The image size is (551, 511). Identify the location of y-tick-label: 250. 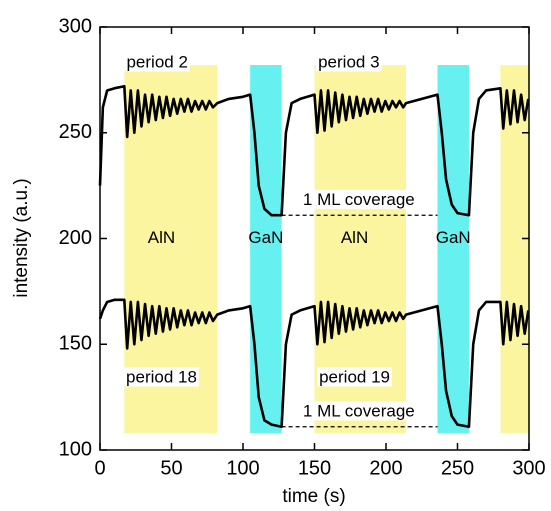
(75, 132).